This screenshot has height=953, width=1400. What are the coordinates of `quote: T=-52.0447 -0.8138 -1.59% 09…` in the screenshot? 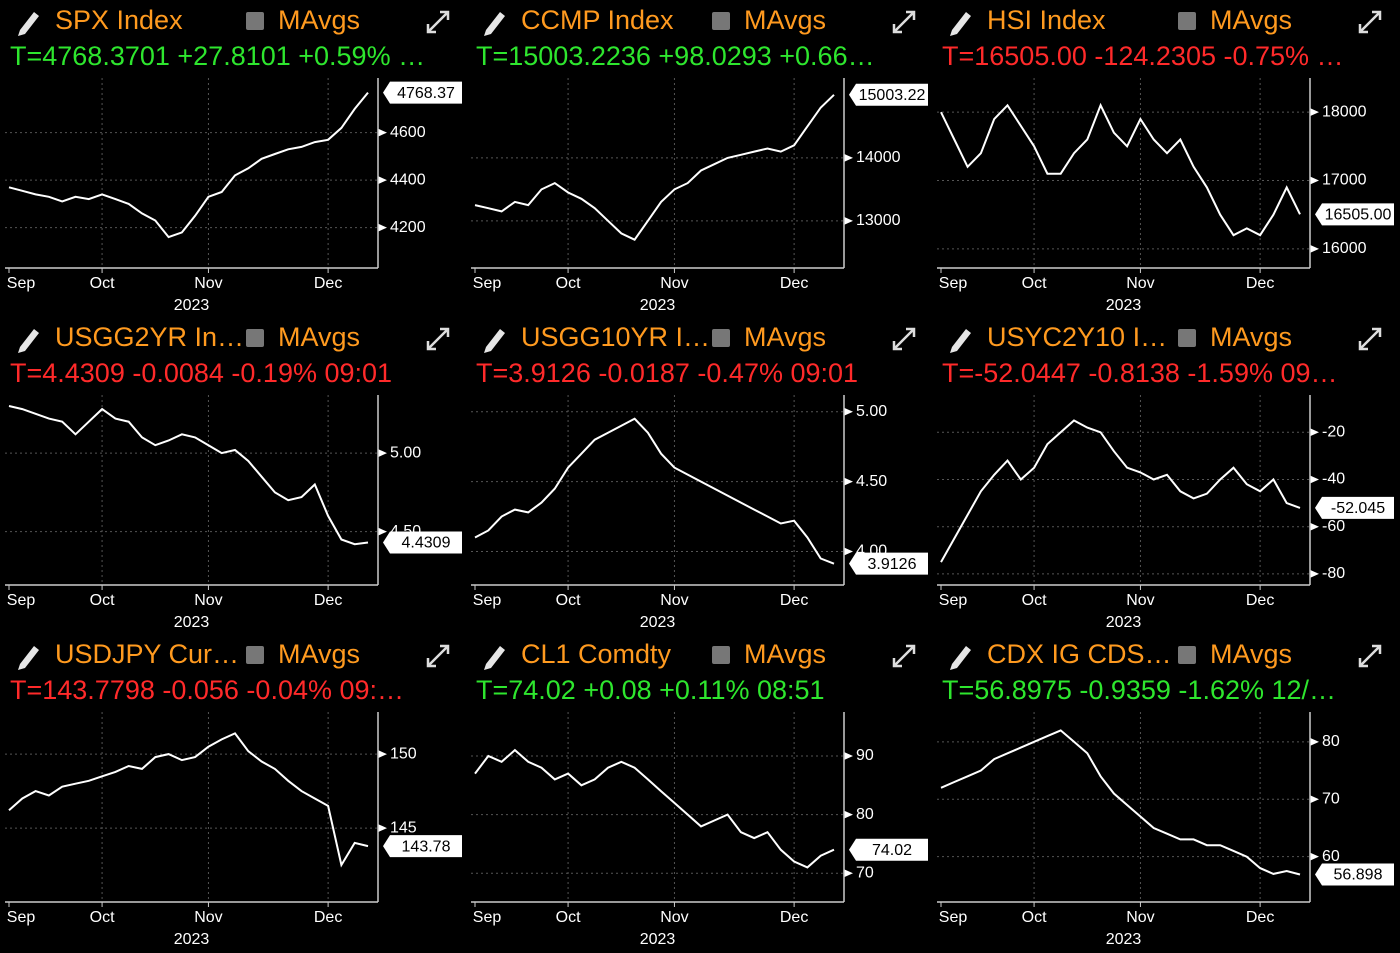 It's located at (1140, 373).